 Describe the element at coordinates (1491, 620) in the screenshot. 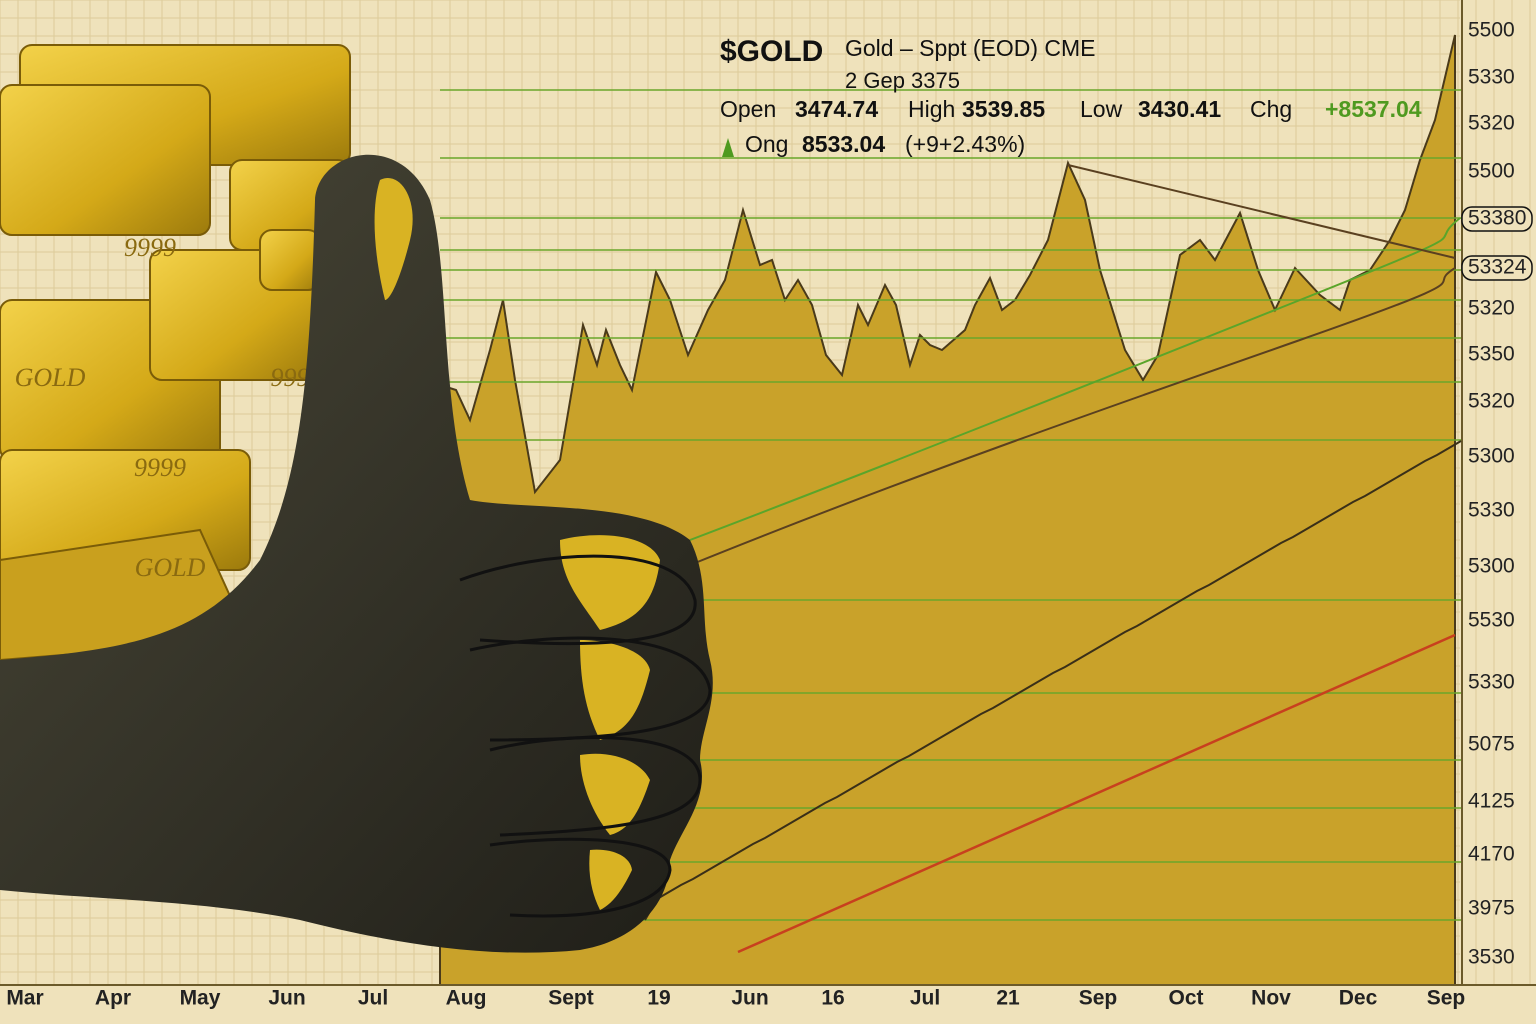

I see `y-axis-label: 5530` at that location.